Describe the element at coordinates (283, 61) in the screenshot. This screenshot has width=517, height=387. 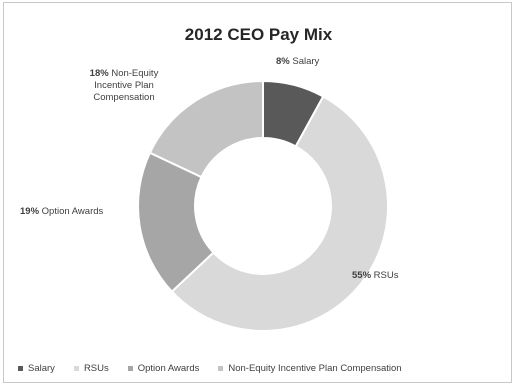
I see `data-label-salary-pct: 8%` at that location.